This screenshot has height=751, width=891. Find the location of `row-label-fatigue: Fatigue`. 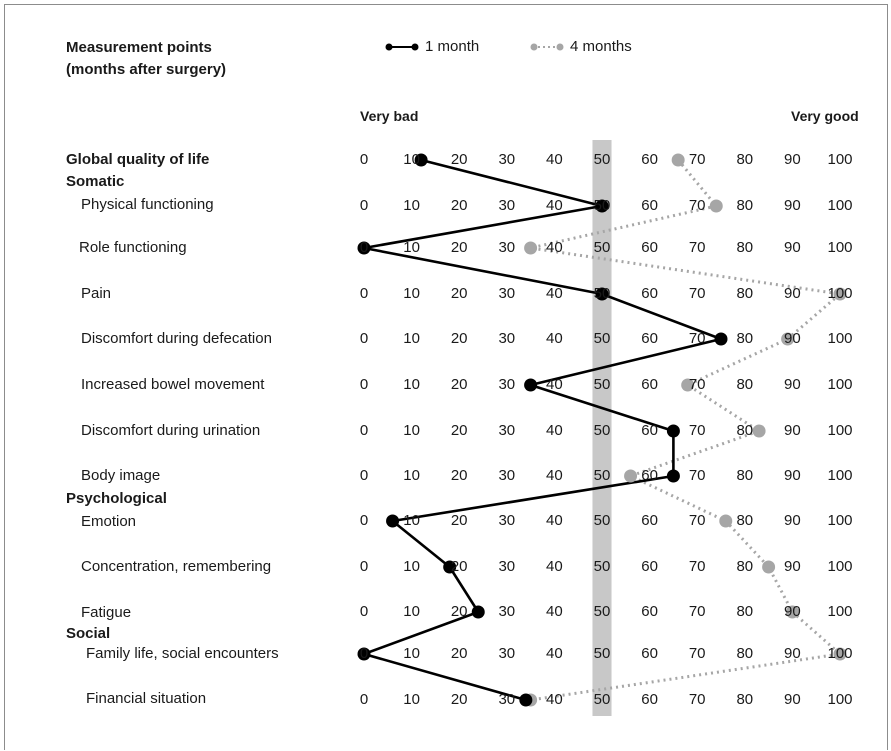

row-label-fatigue: Fatigue is located at coordinates (106, 612).